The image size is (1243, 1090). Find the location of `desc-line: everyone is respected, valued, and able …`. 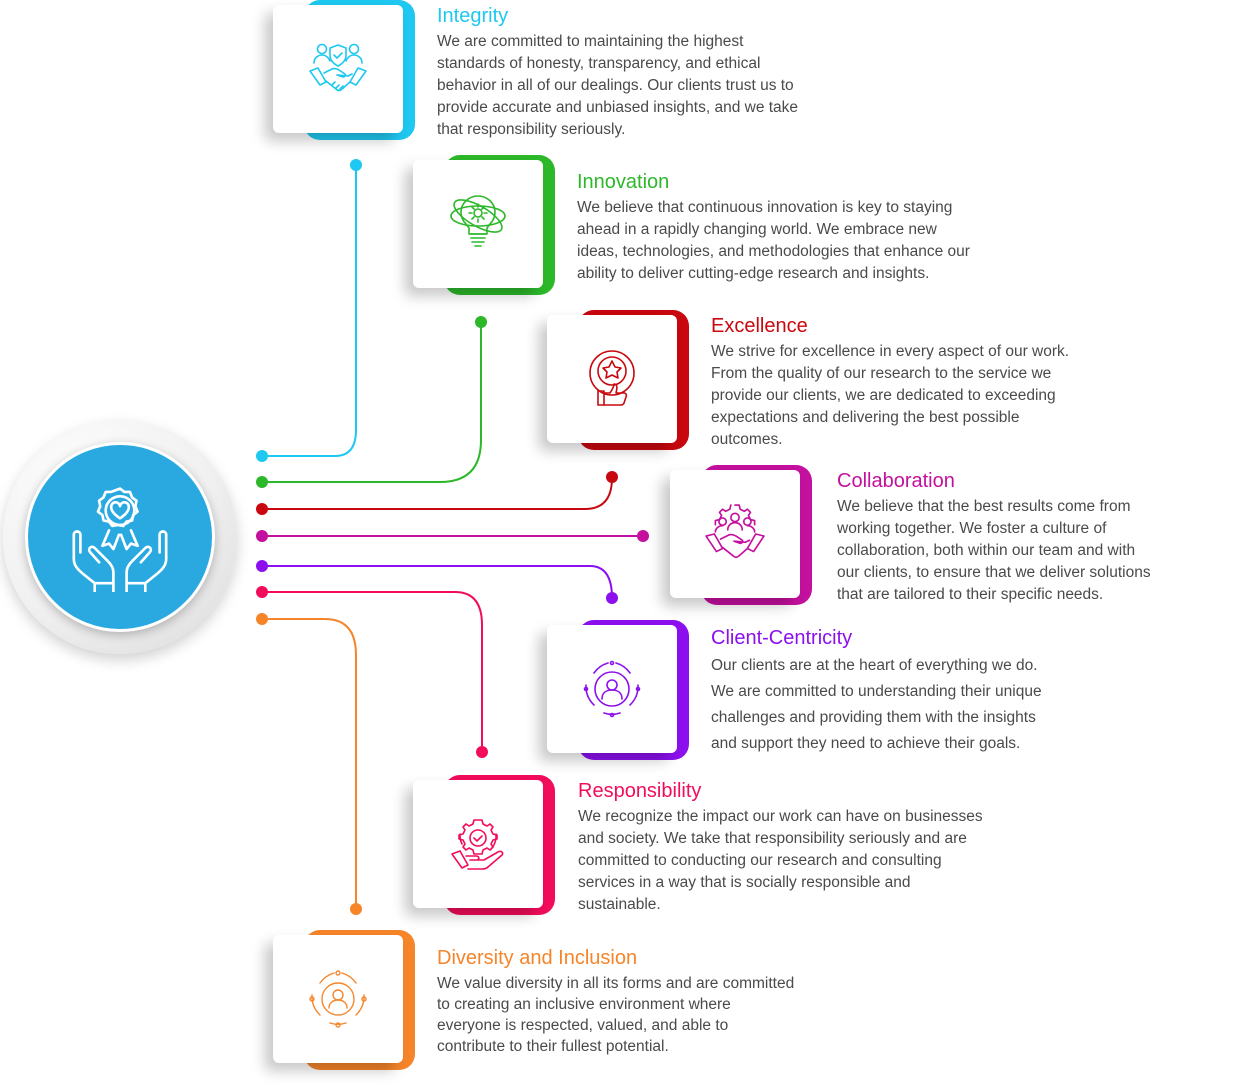

desc-line: everyone is respected, valued, and able … is located at coordinates (583, 1025).